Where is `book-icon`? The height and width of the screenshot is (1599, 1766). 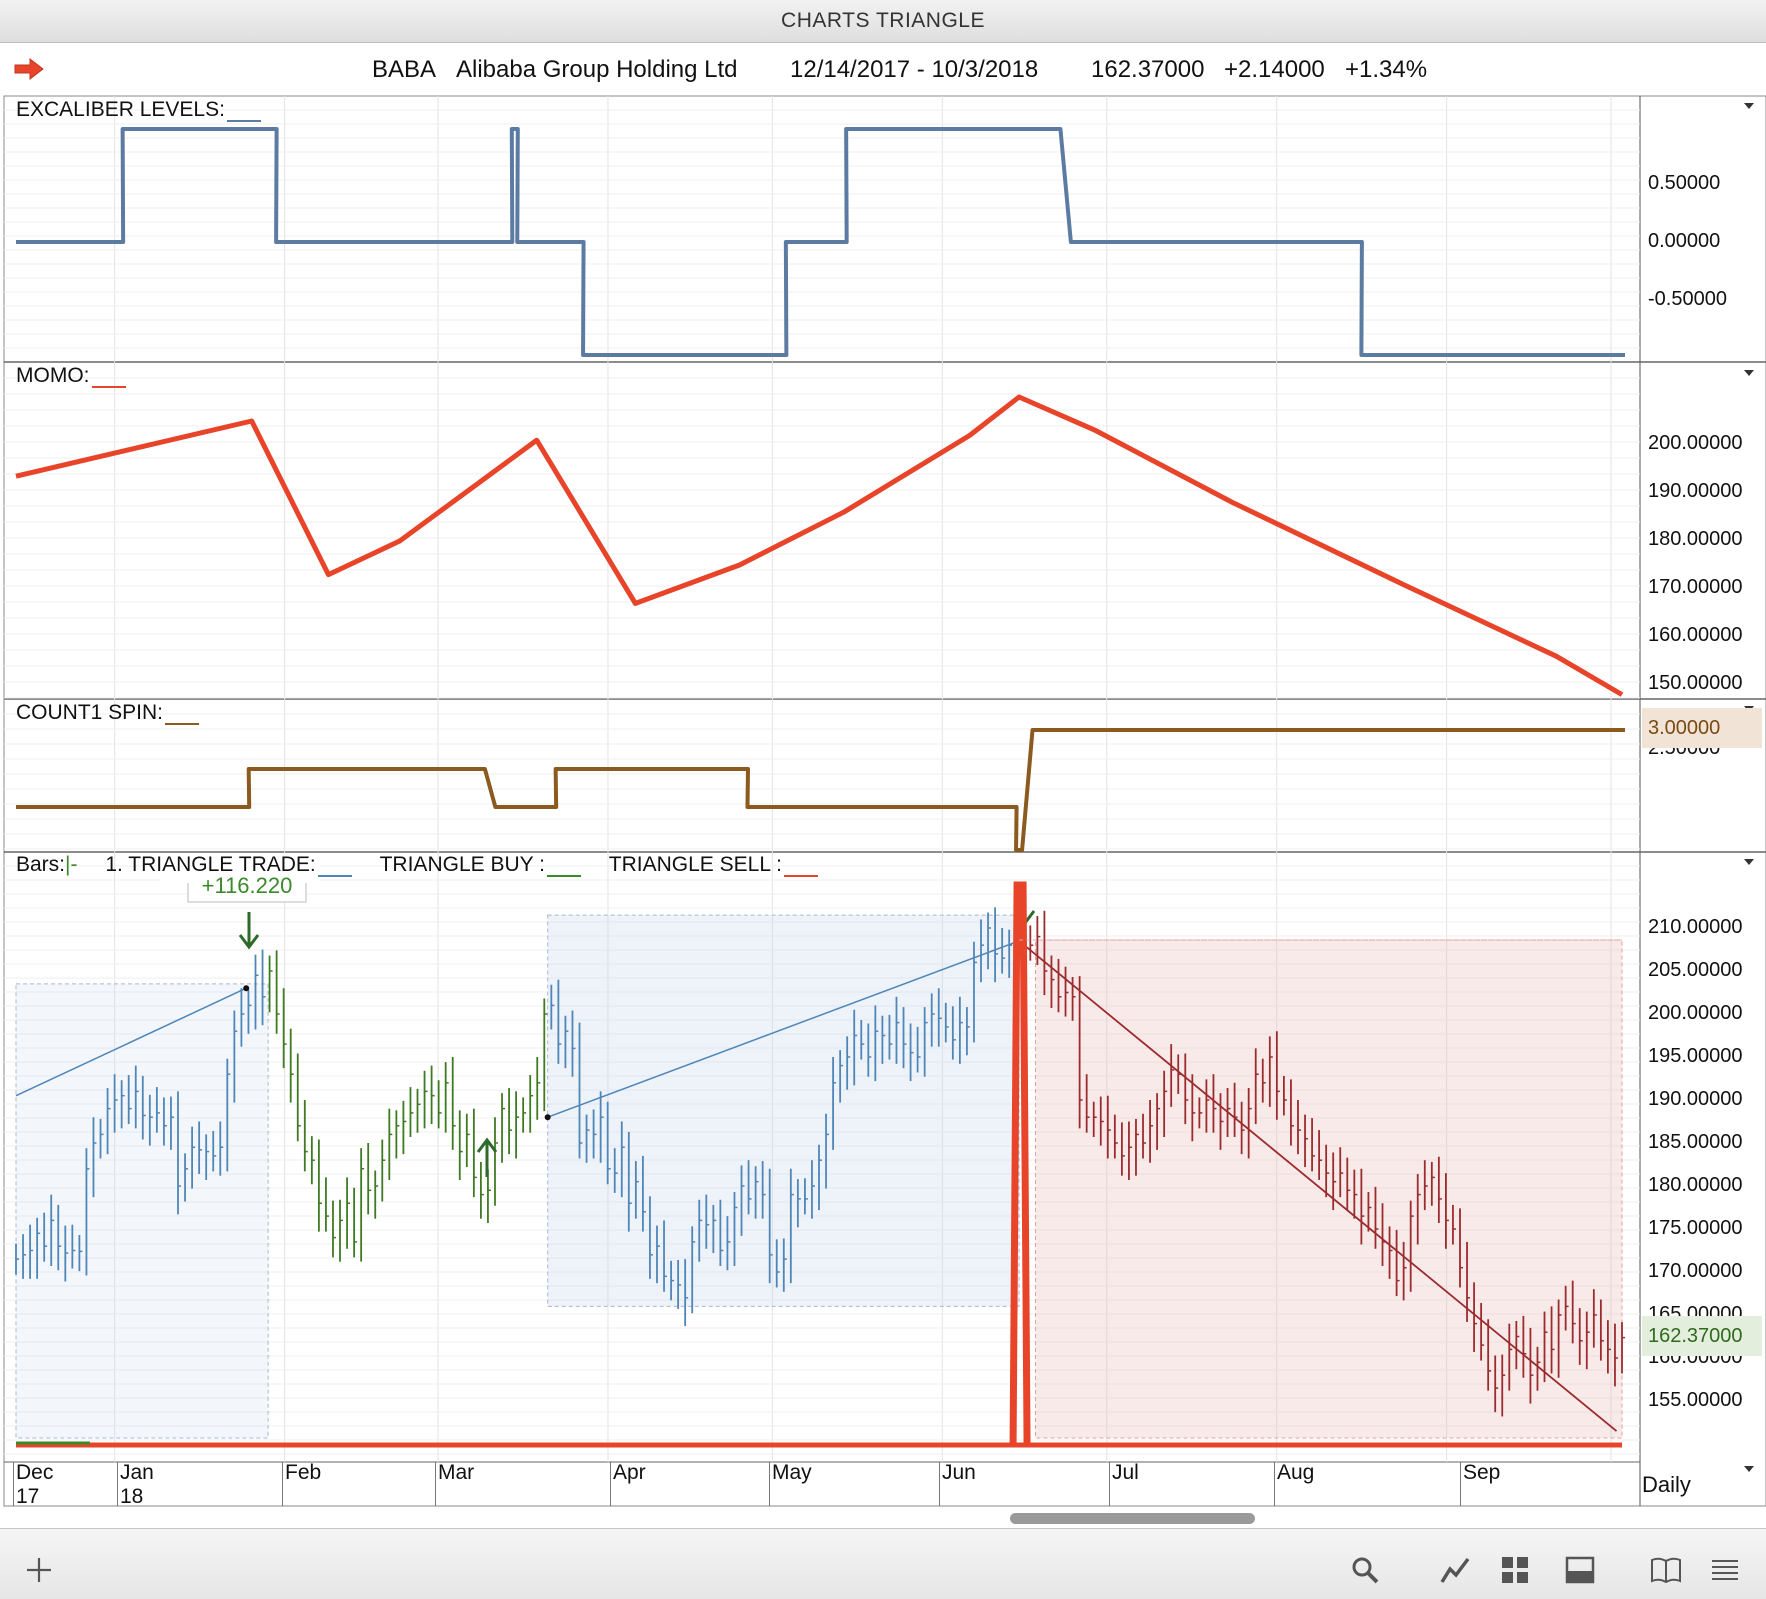 book-icon is located at coordinates (1666, 1570).